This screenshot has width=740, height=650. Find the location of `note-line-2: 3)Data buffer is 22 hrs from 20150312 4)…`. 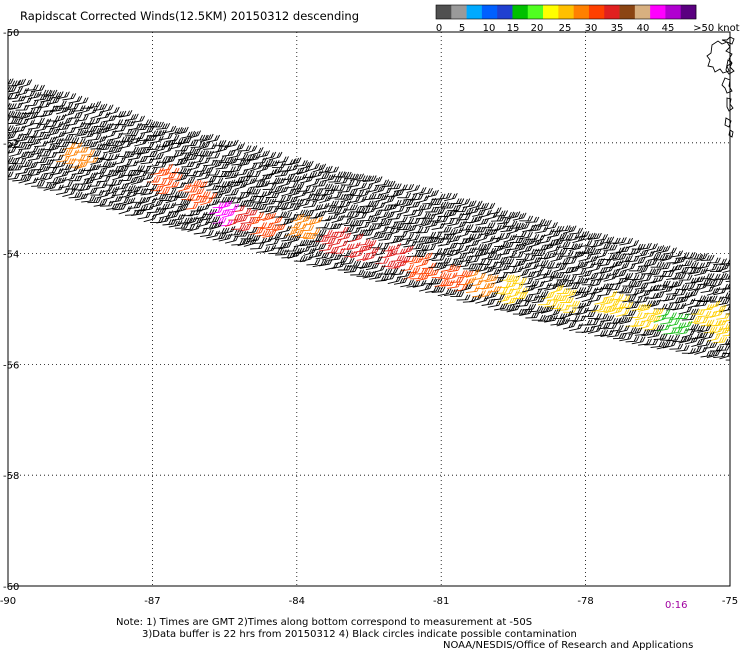

note-line-2: 3)Data buffer is 22 hrs from 20150312 4)… is located at coordinates (359, 634).